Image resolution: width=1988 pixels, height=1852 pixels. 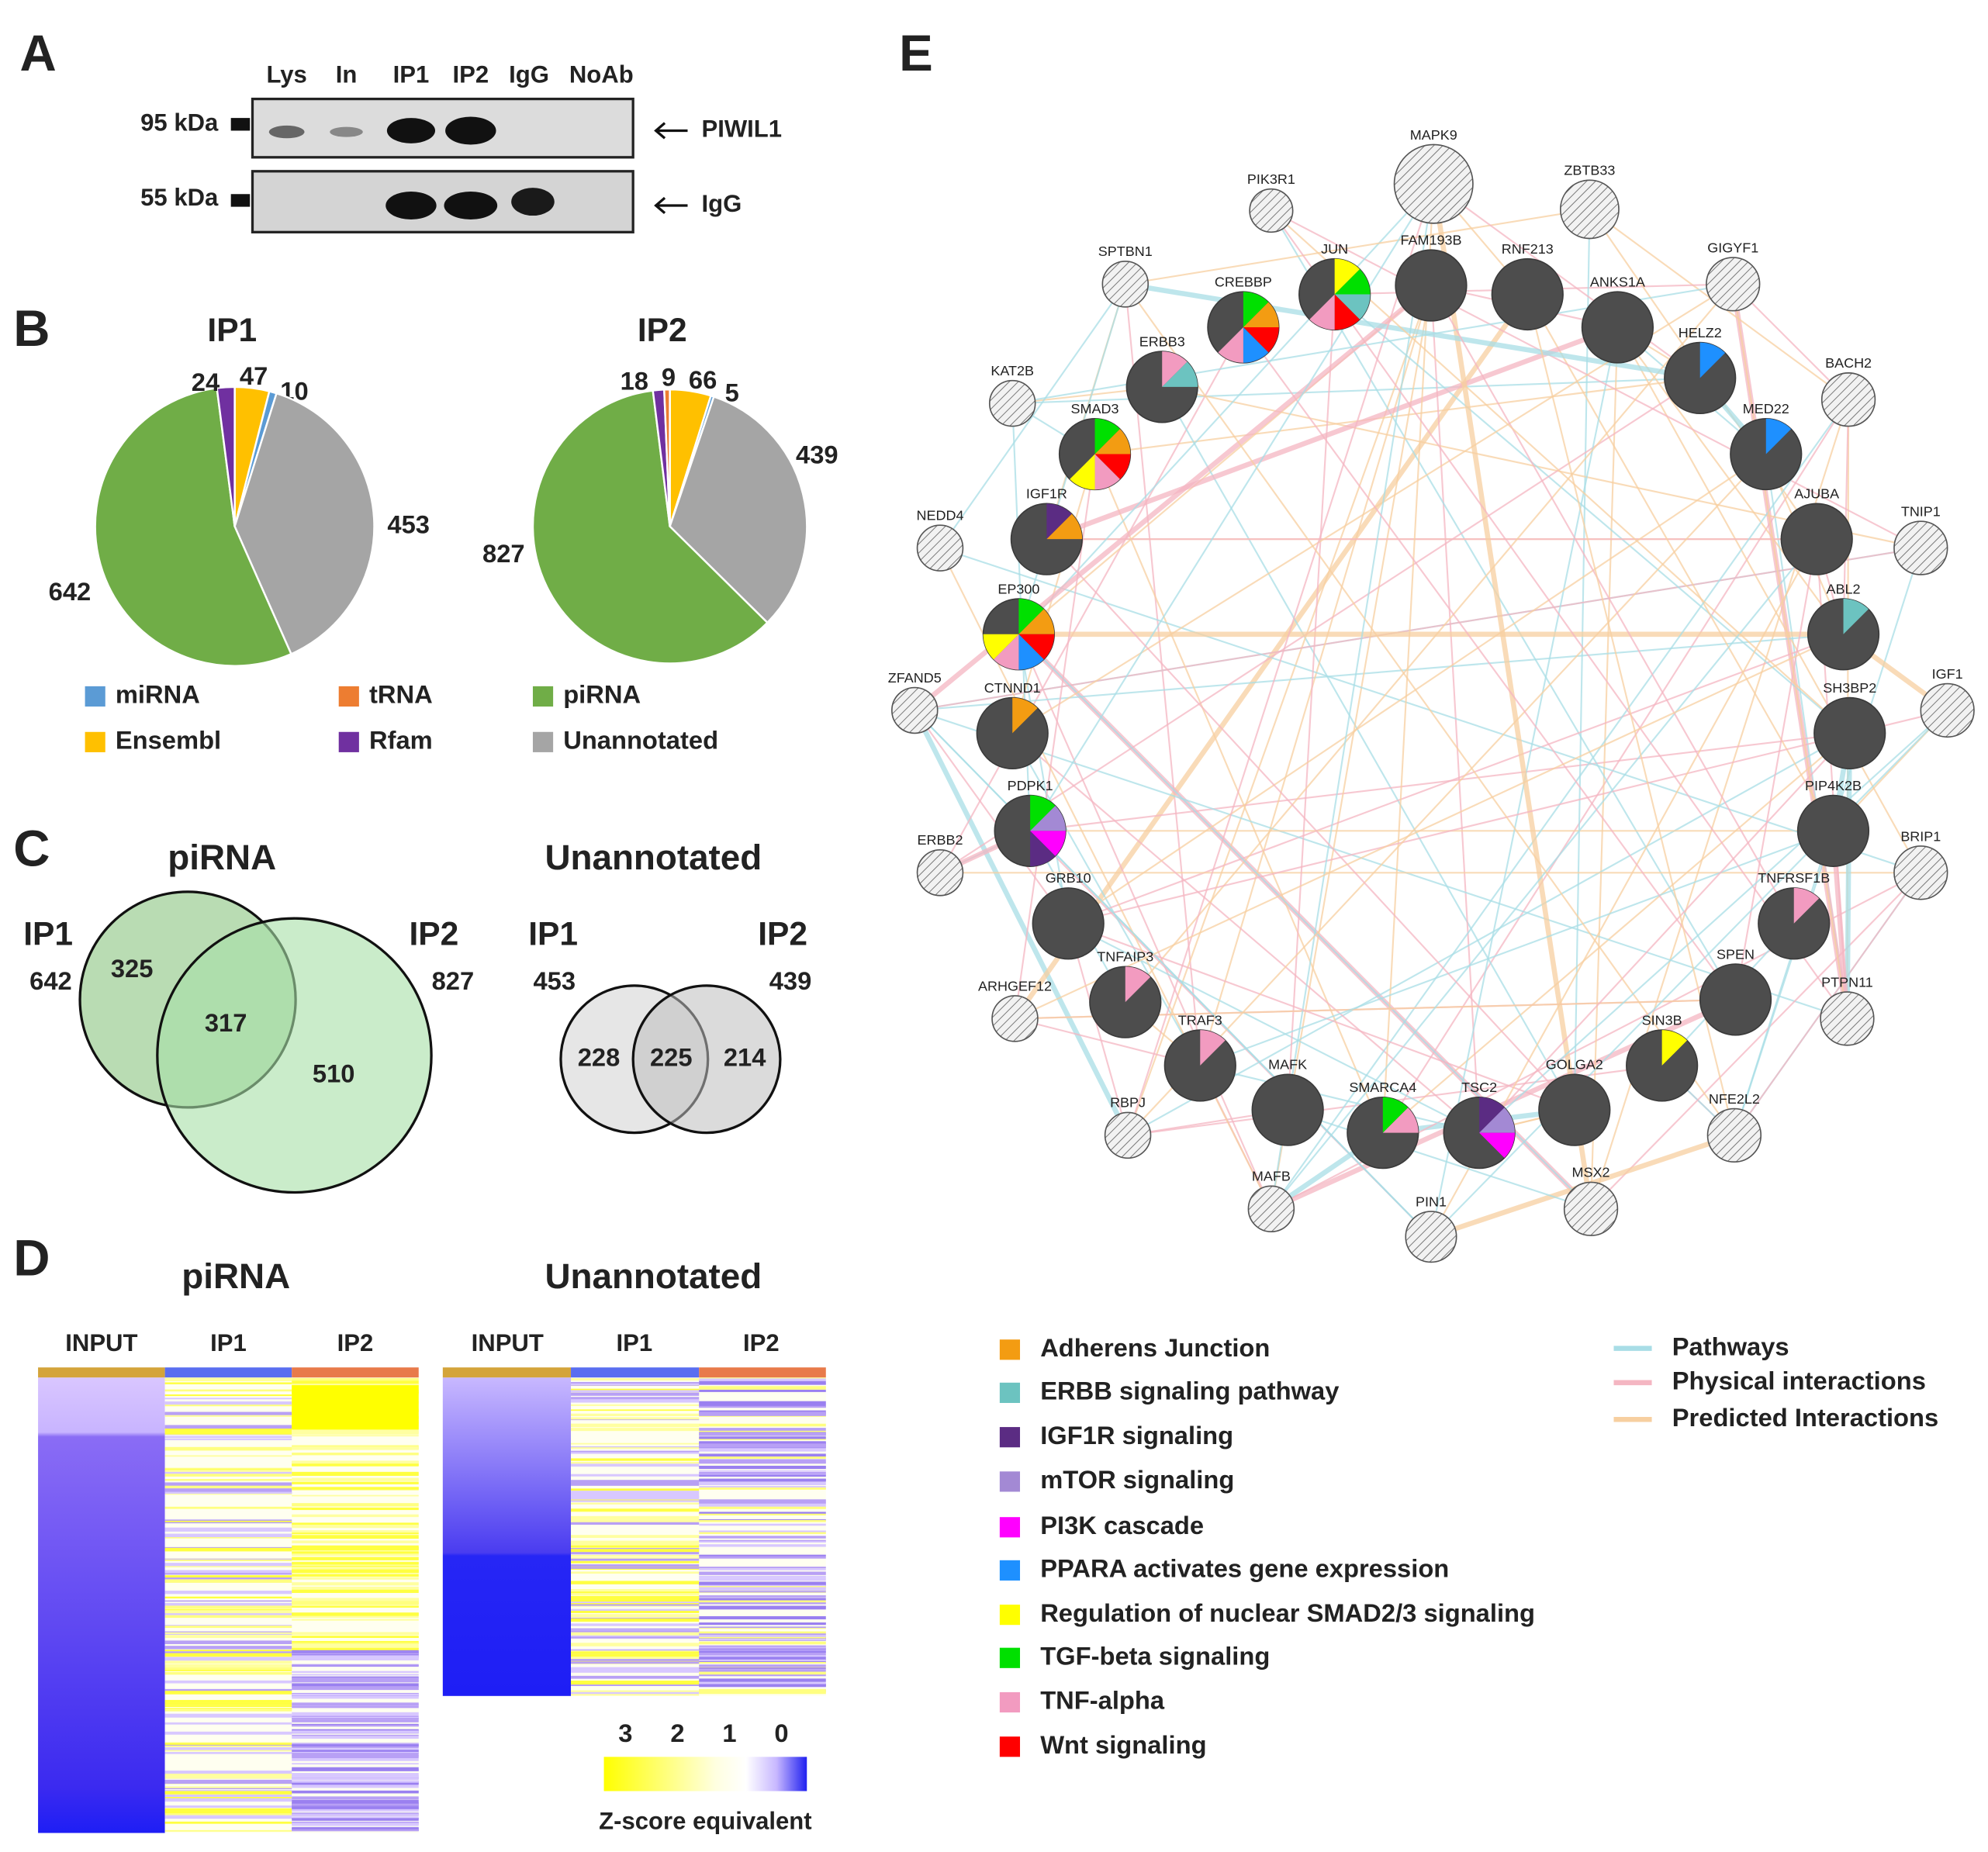 I want to click on lane-label: IgG, so click(x=529, y=74).